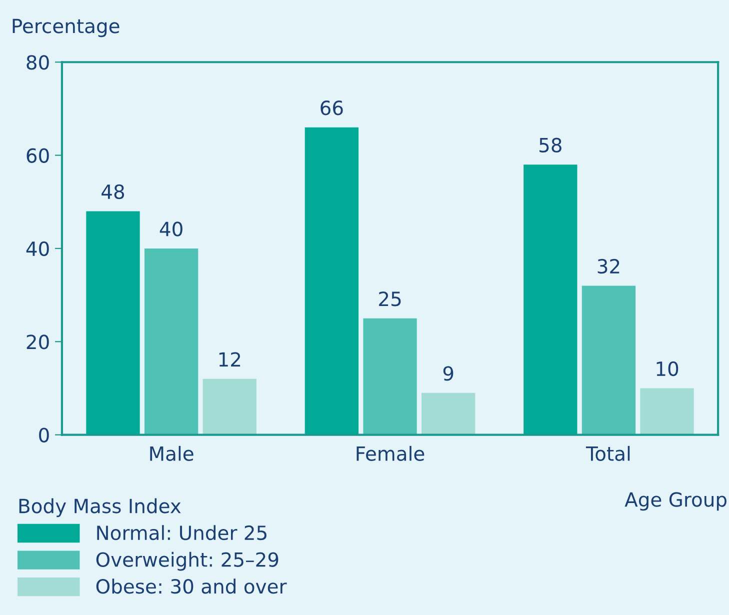  What do you see at coordinates (608, 453) in the screenshot?
I see `x-tick-label: Total` at bounding box center [608, 453].